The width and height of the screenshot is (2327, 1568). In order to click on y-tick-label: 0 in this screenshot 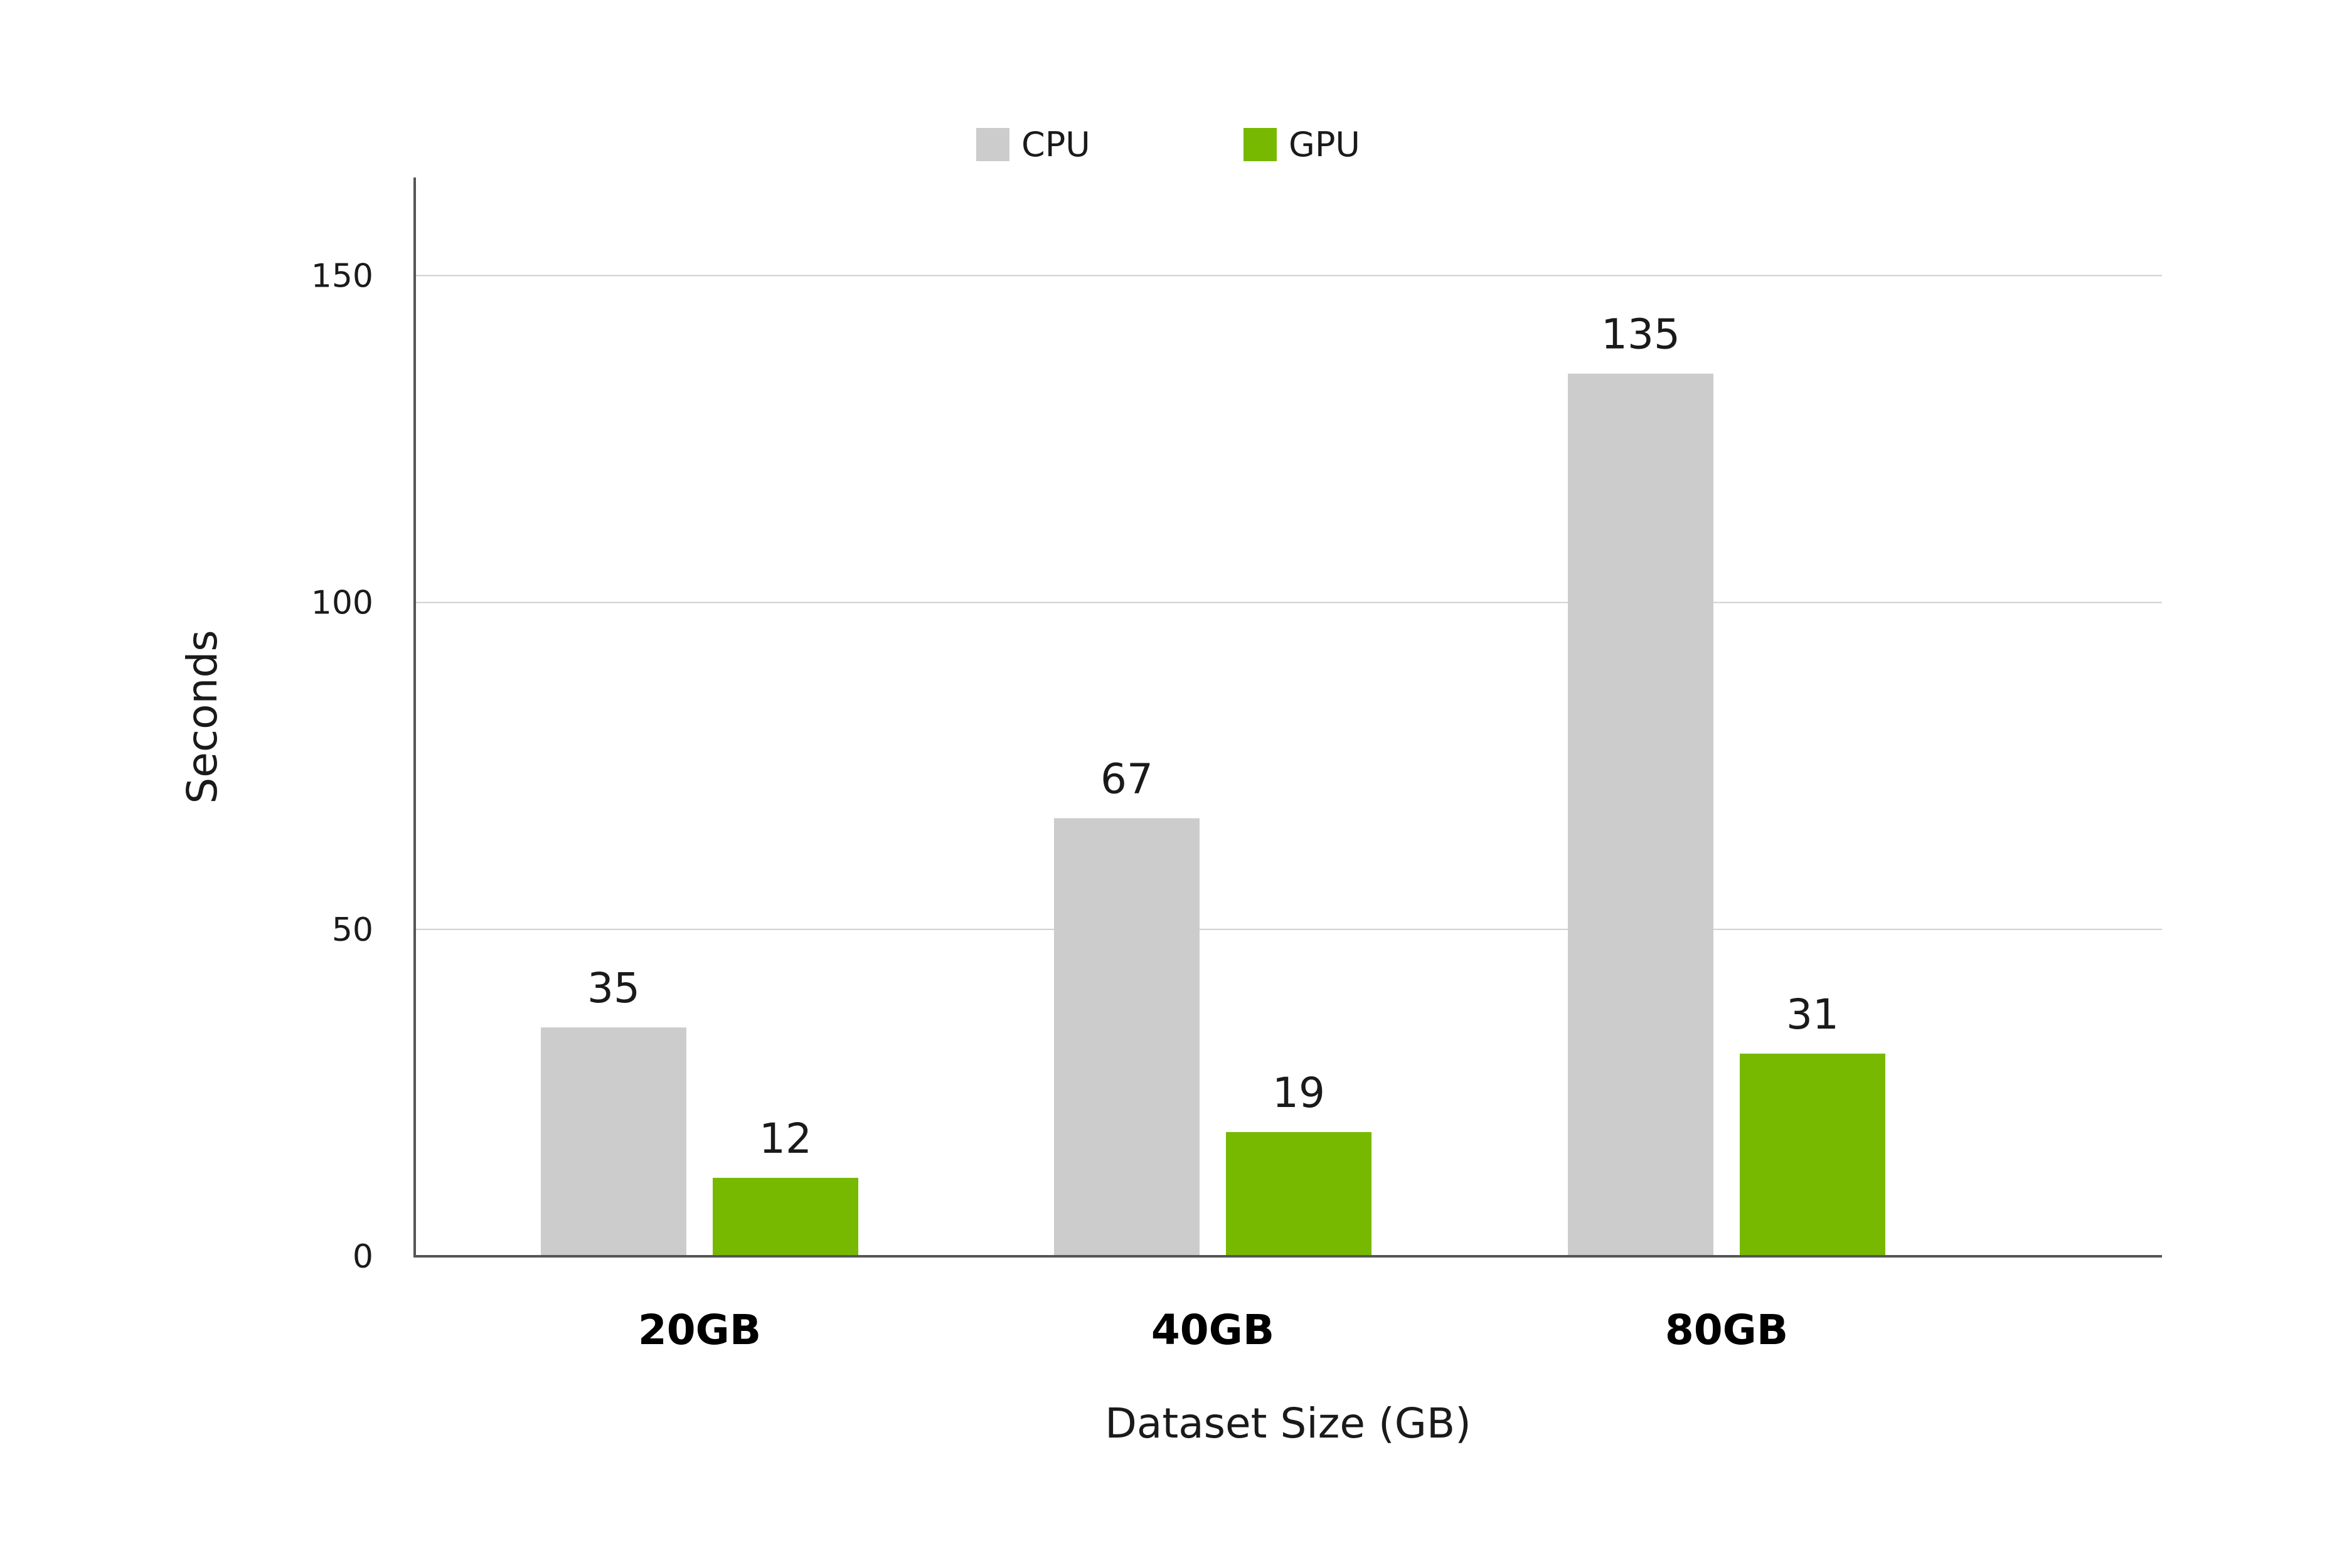, I will do `click(363, 1257)`.